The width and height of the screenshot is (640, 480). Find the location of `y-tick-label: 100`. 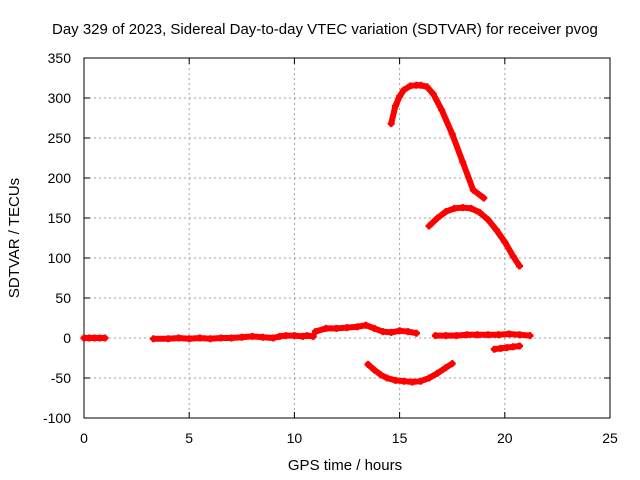

y-tick-label: 100 is located at coordinates (60, 258).